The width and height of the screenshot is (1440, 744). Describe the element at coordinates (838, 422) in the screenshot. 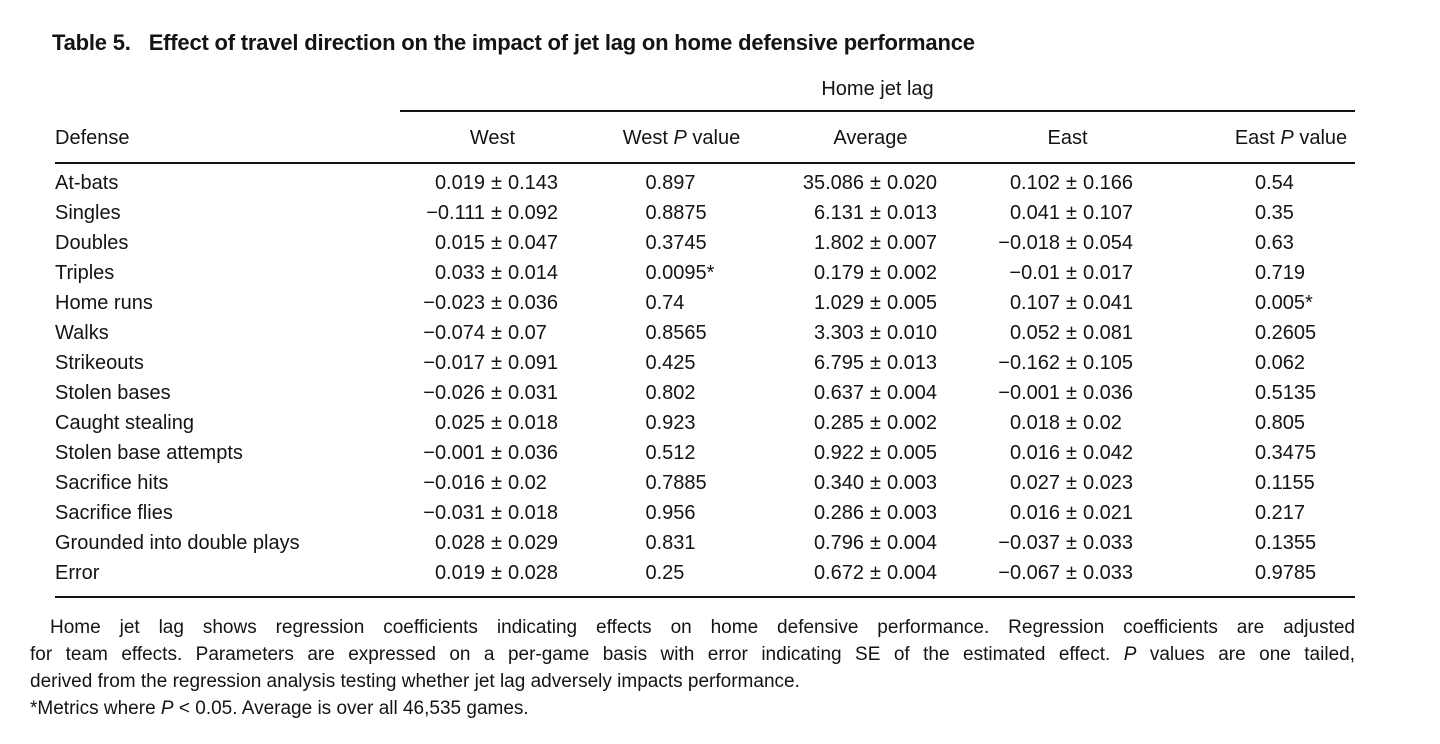

I see `value: 0.285` at that location.